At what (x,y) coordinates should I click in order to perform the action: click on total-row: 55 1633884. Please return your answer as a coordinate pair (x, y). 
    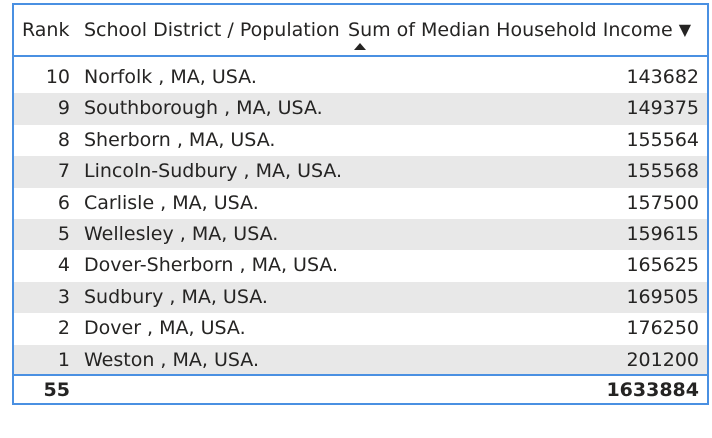
    Looking at the image, I should click on (360, 388).